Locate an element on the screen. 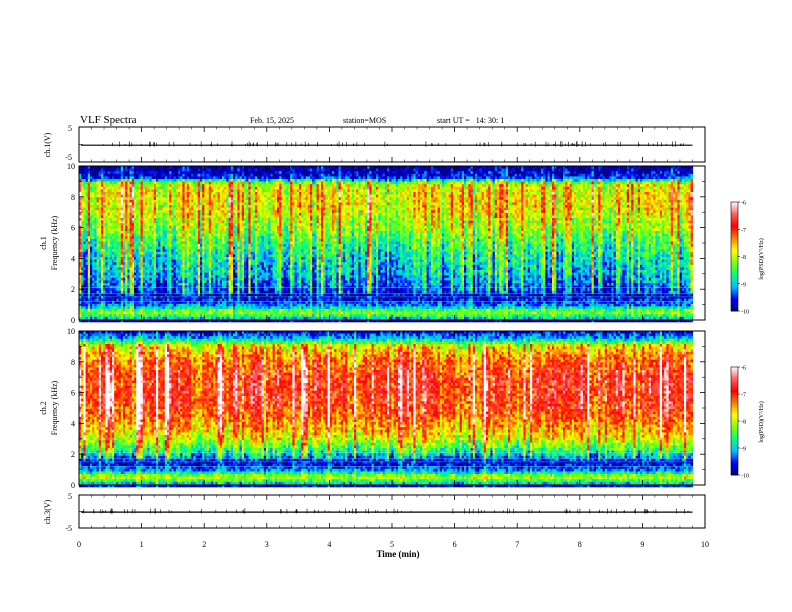 The width and height of the screenshot is (792, 612). date-label: Feb. 15, 2025 is located at coordinates (272, 120).